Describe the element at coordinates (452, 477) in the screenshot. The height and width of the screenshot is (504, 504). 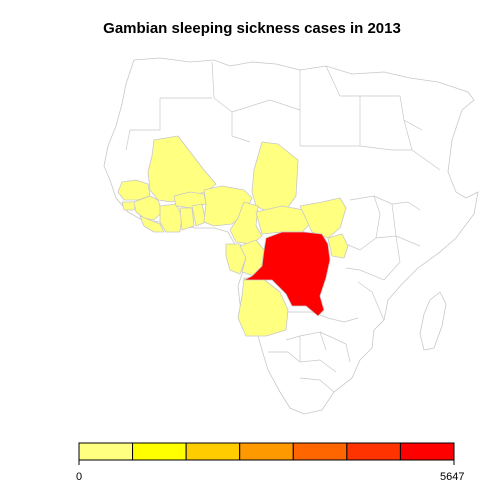
I see `legend-max-label: 5647` at that location.